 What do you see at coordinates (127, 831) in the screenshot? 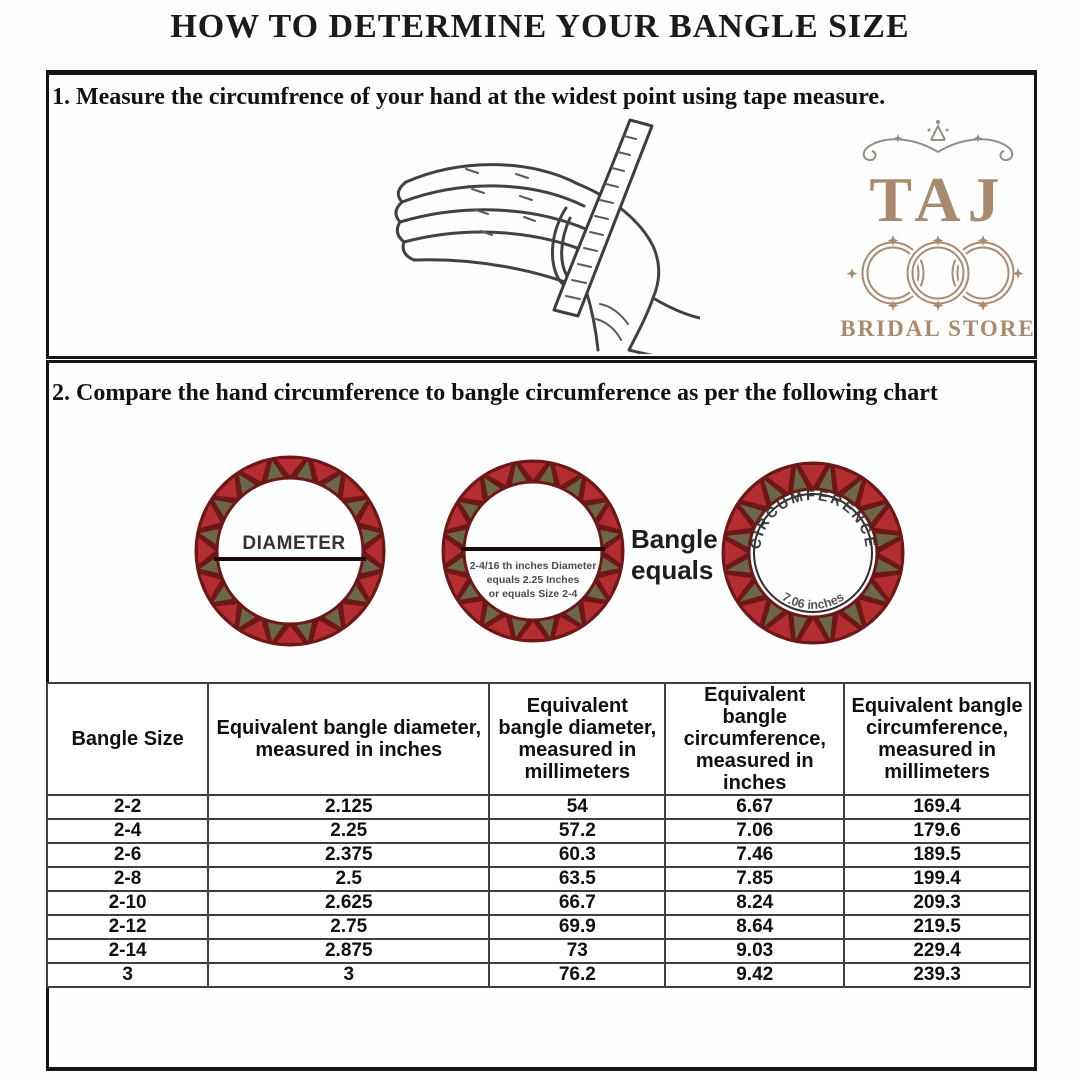
I see `table-cell: 2-4` at bounding box center [127, 831].